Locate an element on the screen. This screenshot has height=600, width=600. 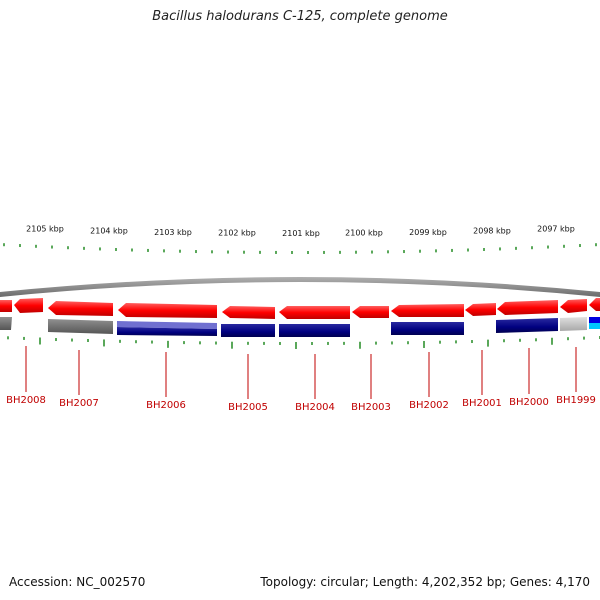
gene-label: BH2001 is located at coordinates (482, 403).